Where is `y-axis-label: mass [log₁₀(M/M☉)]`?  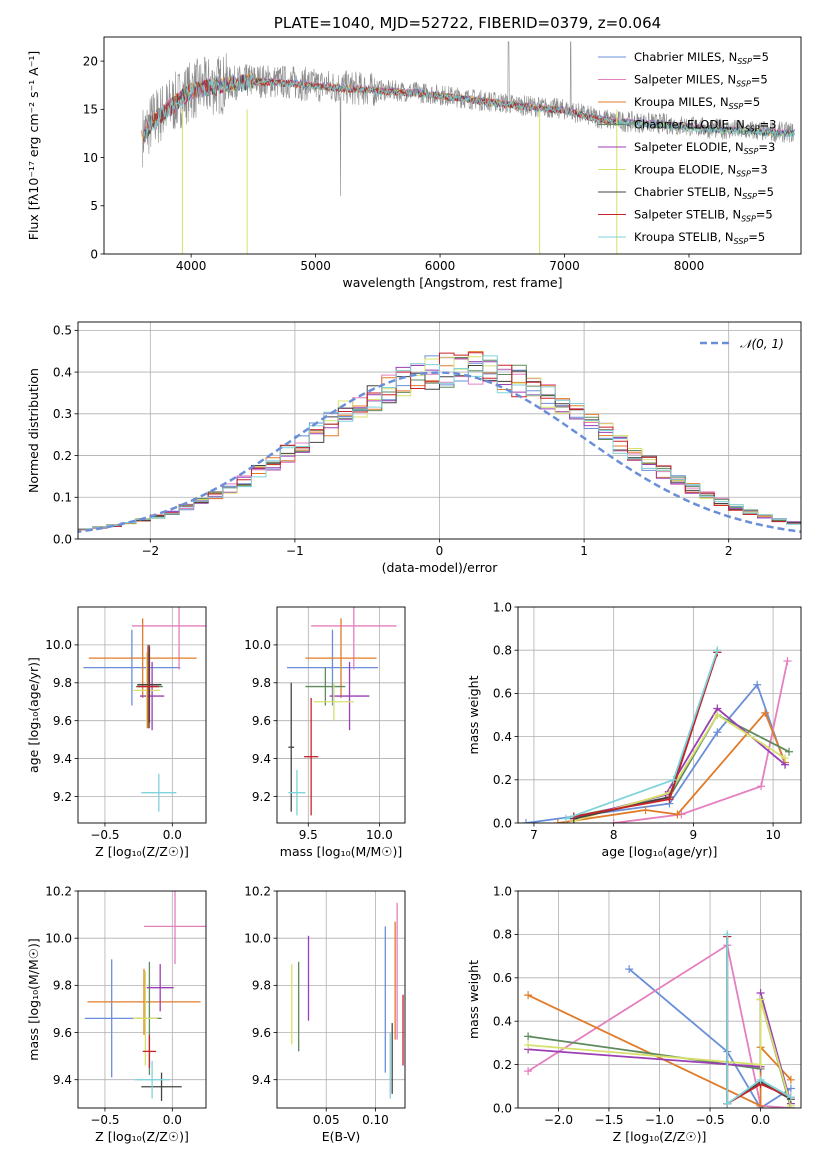 y-axis-label: mass [log₁₀(M/M☉)] is located at coordinates (33, 999).